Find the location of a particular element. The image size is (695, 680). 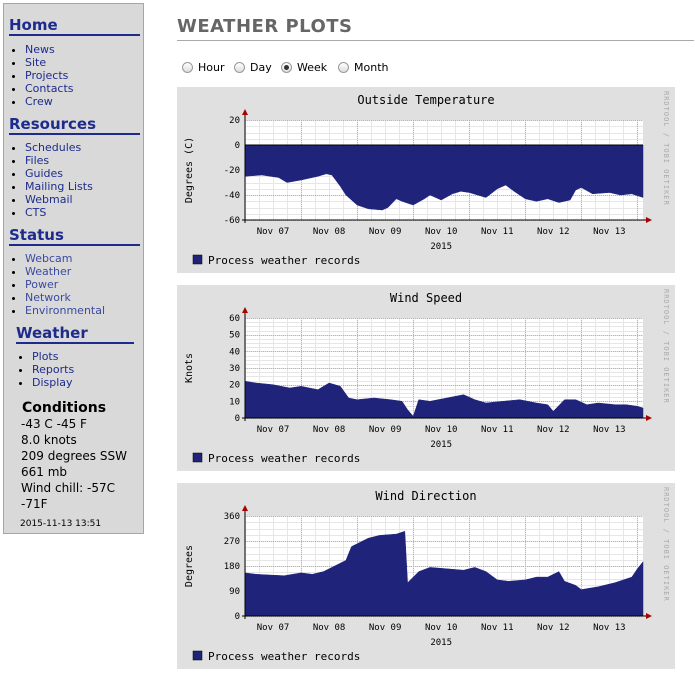

nav-item-contacts: Contacts is located at coordinates (49, 88).